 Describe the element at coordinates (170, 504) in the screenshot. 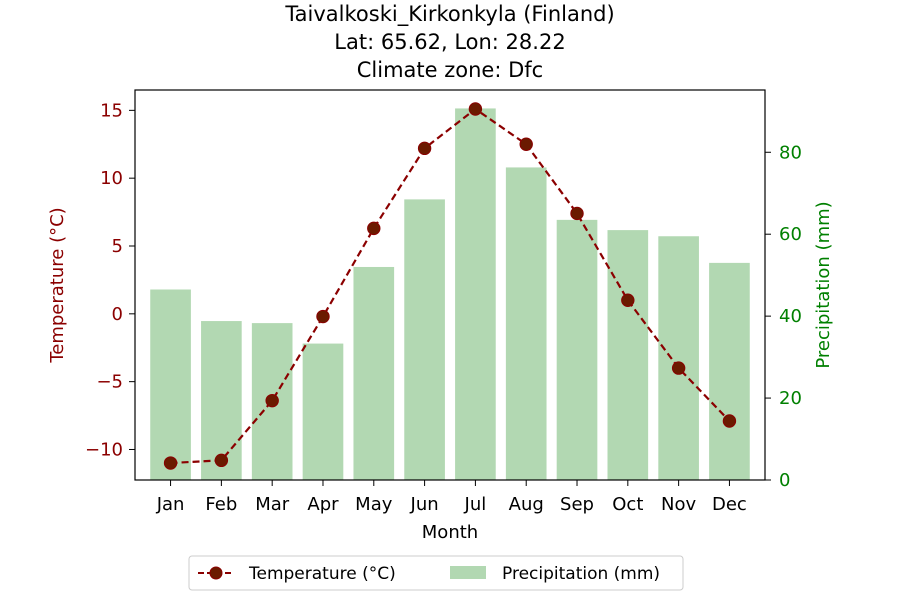

I see `x-tick-label: Jan` at that location.